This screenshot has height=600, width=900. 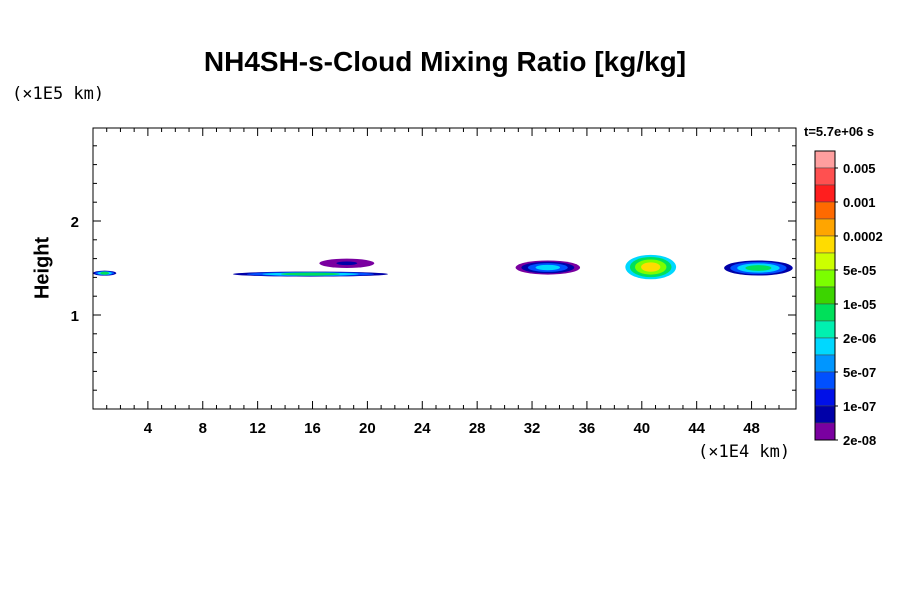 What do you see at coordinates (587, 428) in the screenshot?
I see `x-tick-label: 36` at bounding box center [587, 428].